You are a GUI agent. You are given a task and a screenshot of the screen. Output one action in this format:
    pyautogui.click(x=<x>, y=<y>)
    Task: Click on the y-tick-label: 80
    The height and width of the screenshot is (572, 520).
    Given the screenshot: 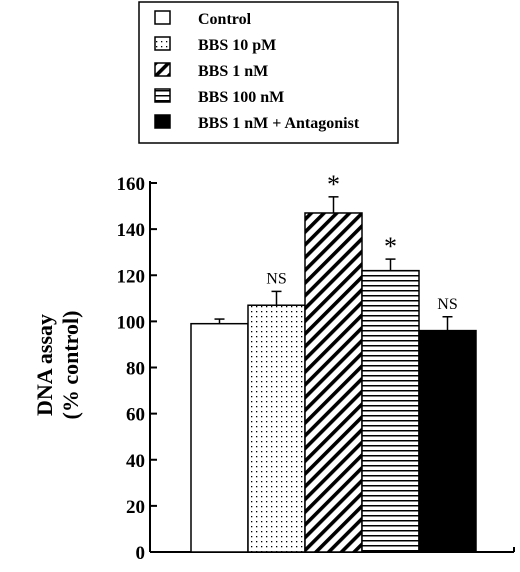 What is the action you would take?
    pyautogui.click(x=135, y=369)
    